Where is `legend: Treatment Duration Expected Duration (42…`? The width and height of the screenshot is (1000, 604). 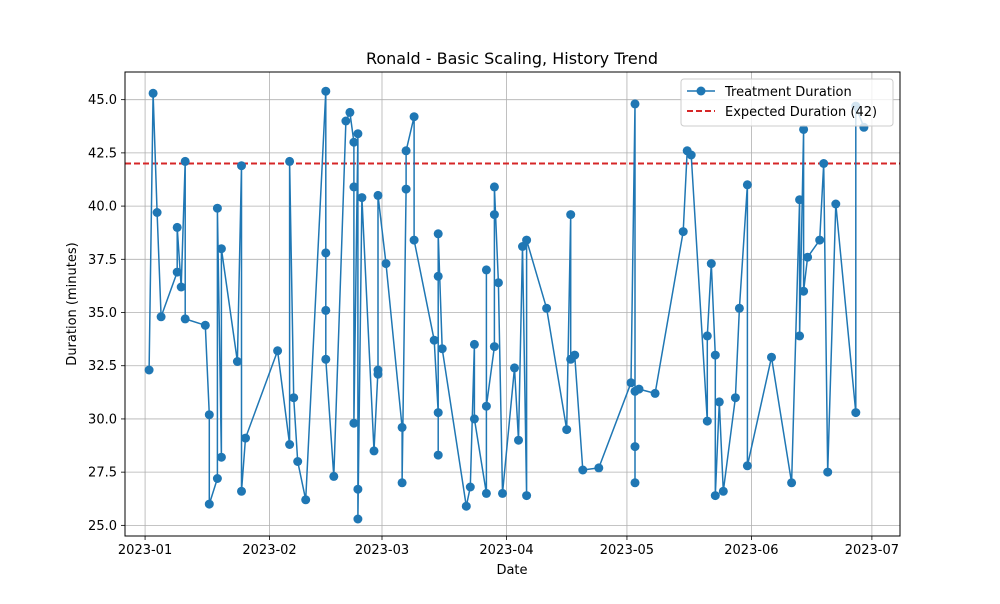
legend: Treatment Duration Expected Duration (42… is located at coordinates (787, 102).